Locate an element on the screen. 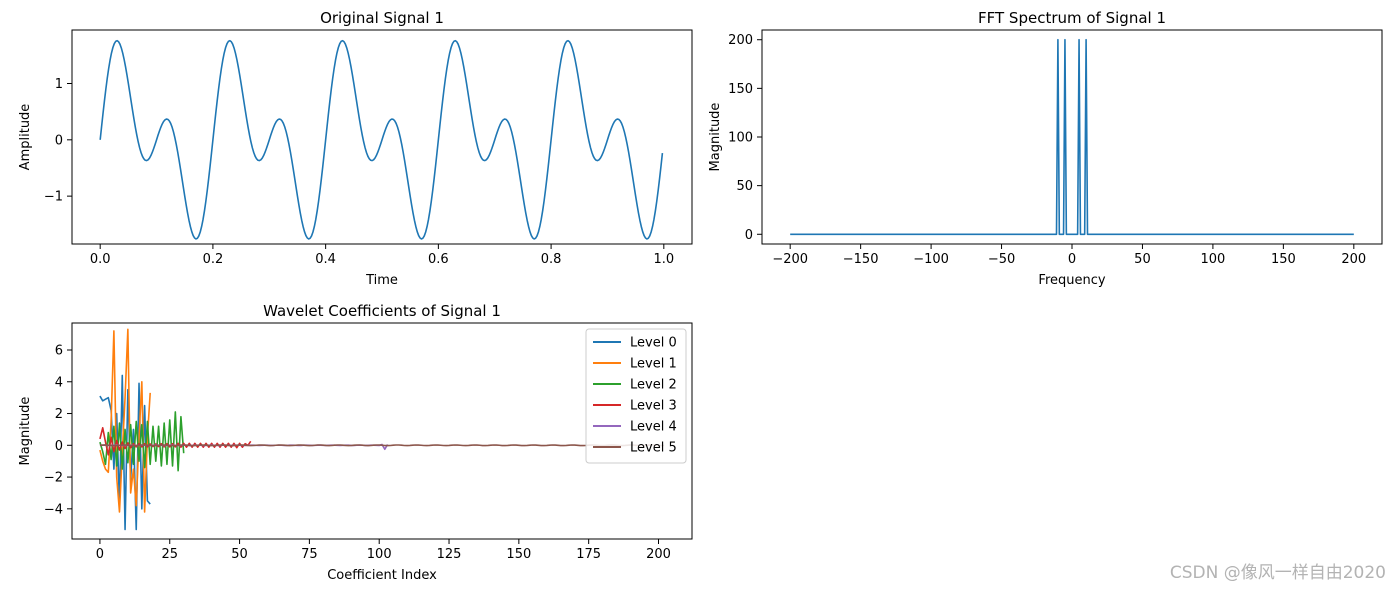 This screenshot has width=1400, height=589. plot-title: FFT Spectrum of Signal 1 is located at coordinates (1072, 18).